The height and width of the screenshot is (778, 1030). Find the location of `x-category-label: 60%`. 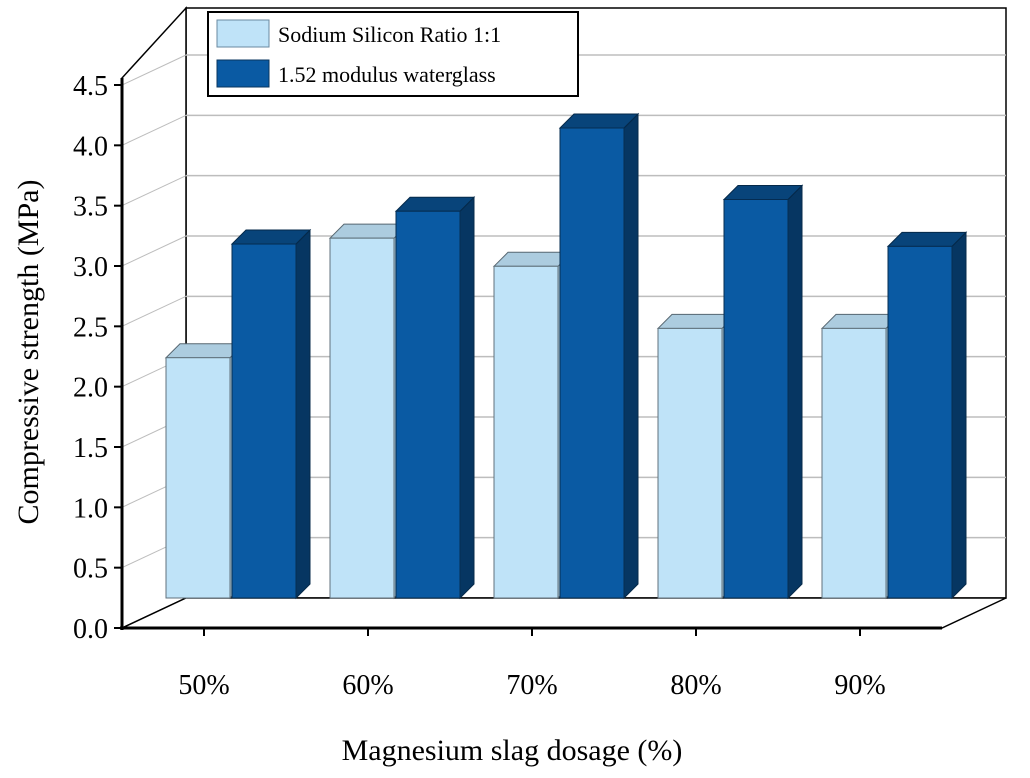

x-category-label: 60% is located at coordinates (367, 685).